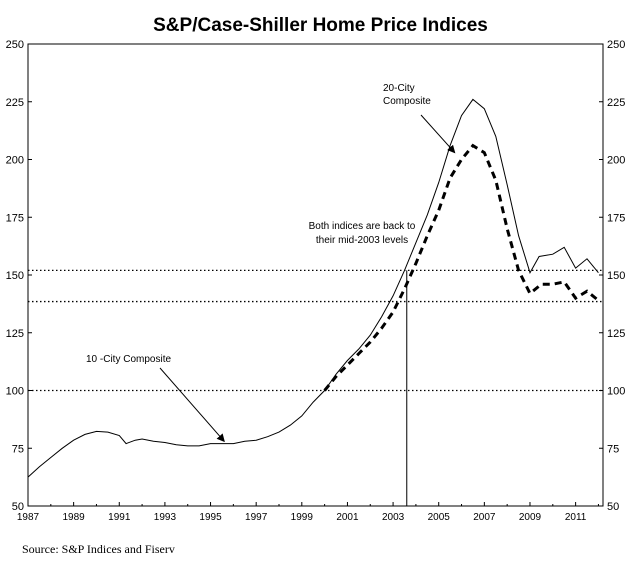 This screenshot has width=641, height=565. I want to click on x-tick-label: 2005, so click(439, 517).